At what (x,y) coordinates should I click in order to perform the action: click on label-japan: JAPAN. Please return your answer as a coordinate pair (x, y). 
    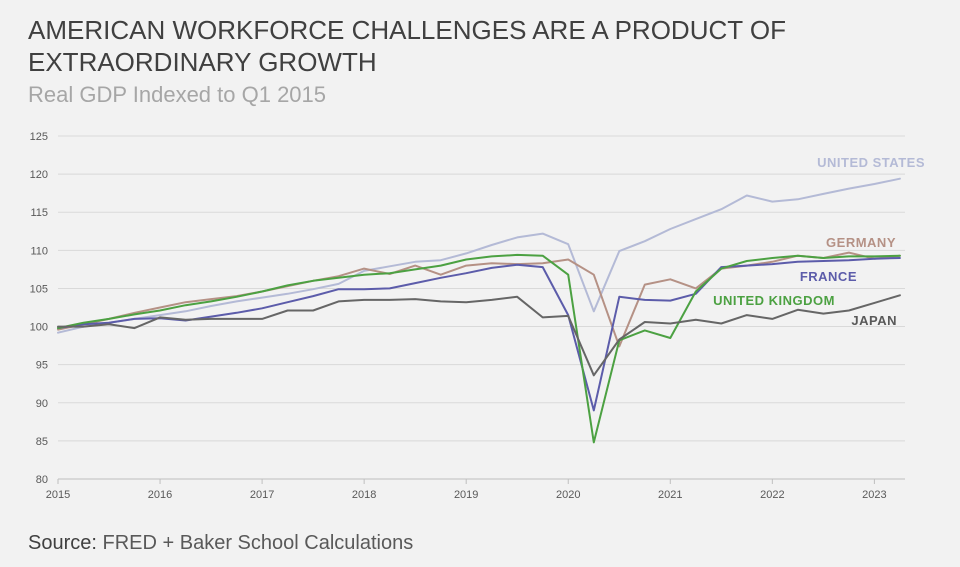
    Looking at the image, I should click on (874, 320).